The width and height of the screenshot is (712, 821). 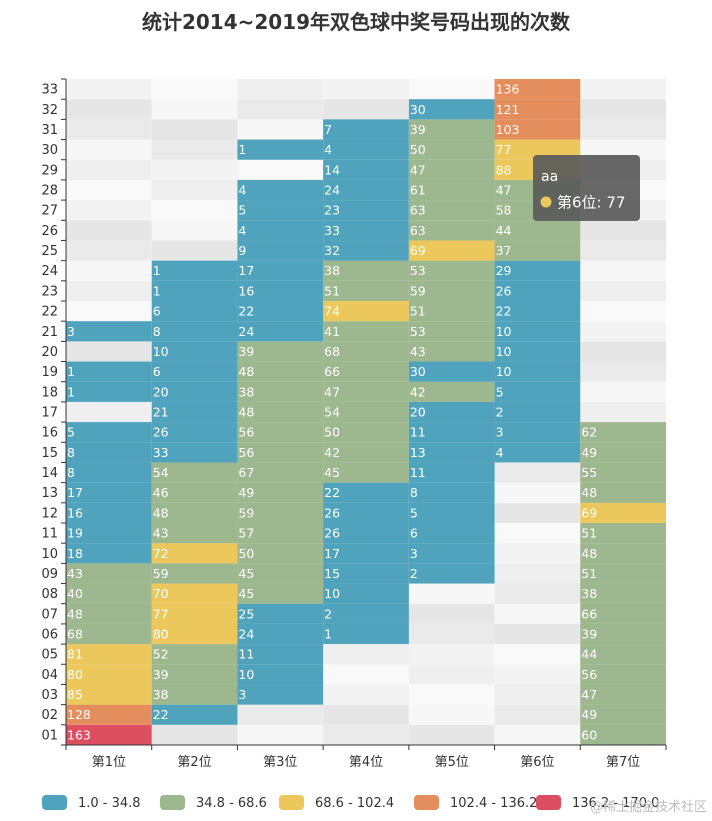 What do you see at coordinates (493, 803) in the screenshot?
I see `legend-label: 102.4 - 136.2` at bounding box center [493, 803].